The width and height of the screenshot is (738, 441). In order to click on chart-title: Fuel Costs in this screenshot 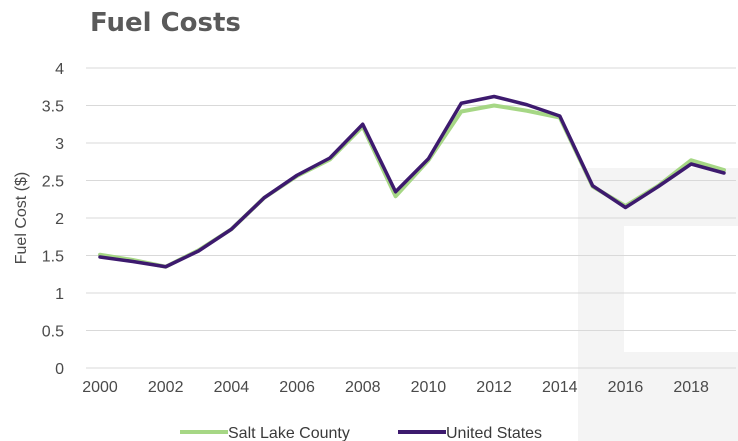, I will do `click(165, 23)`.